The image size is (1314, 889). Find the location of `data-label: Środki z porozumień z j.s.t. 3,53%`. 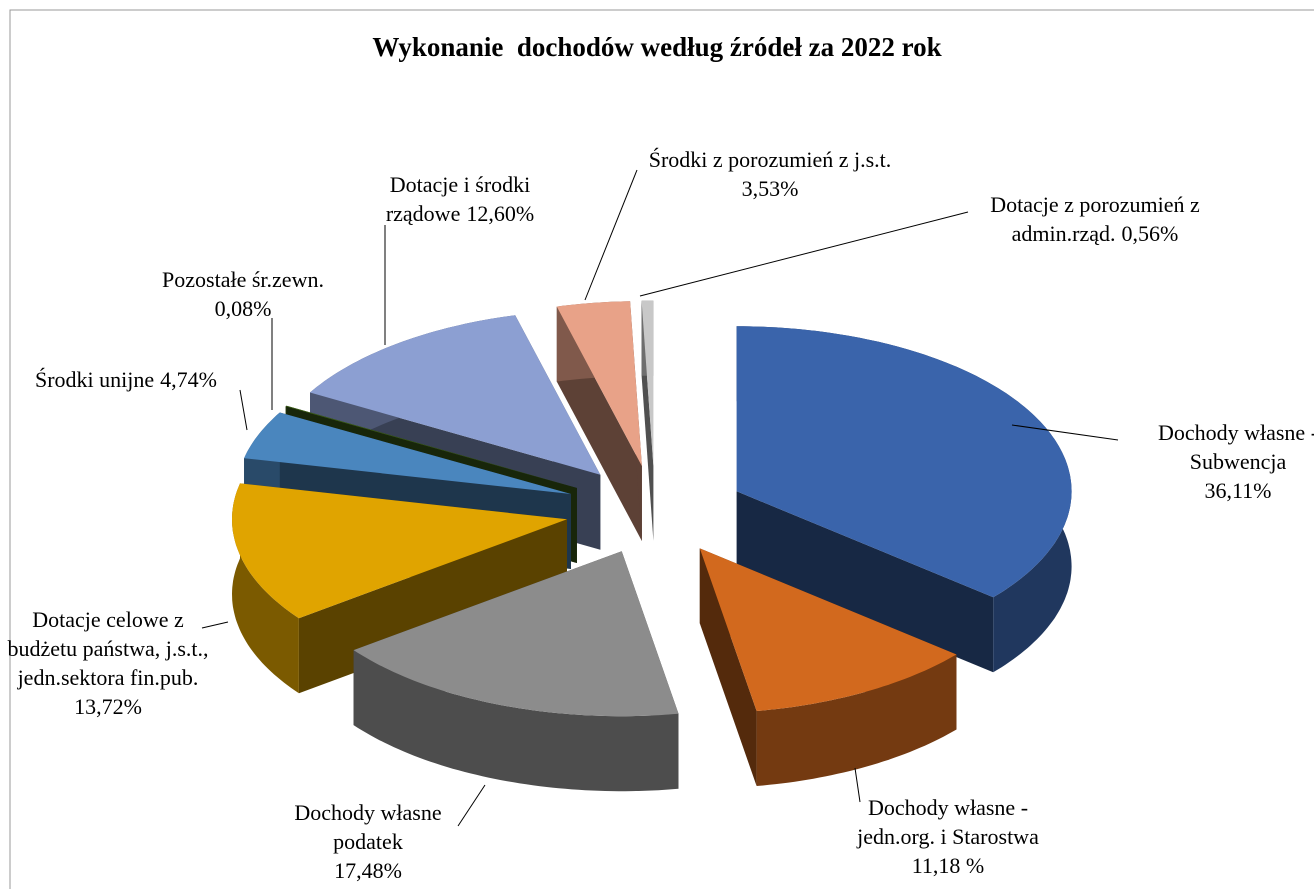

data-label: Środki z porozumień z j.s.t. 3,53% is located at coordinates (770, 174).